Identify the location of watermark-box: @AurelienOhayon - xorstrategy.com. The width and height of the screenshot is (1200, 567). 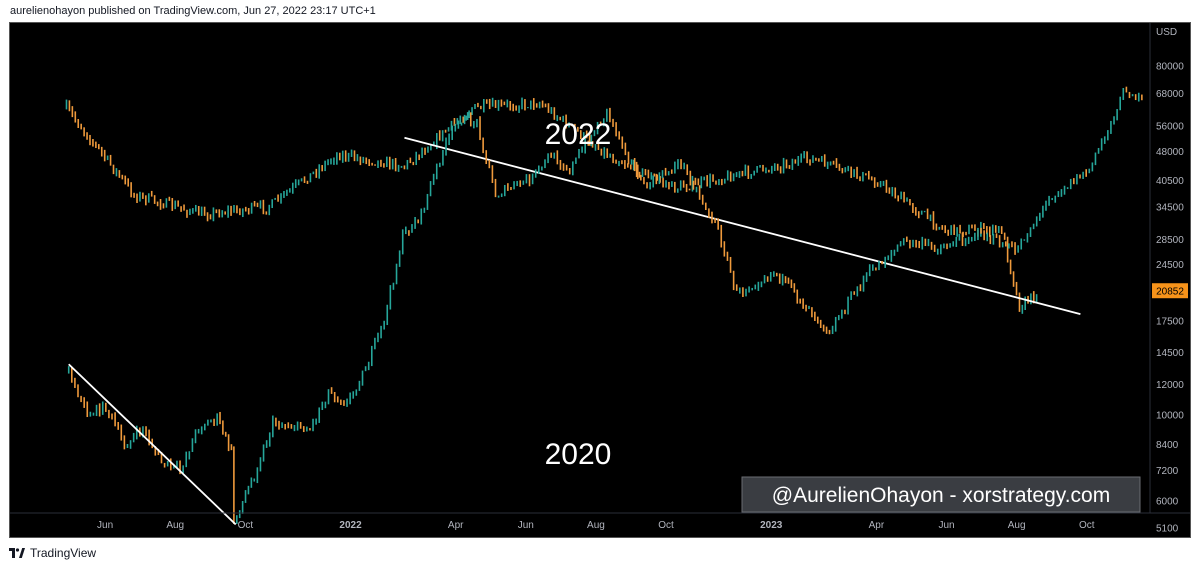
(941, 494).